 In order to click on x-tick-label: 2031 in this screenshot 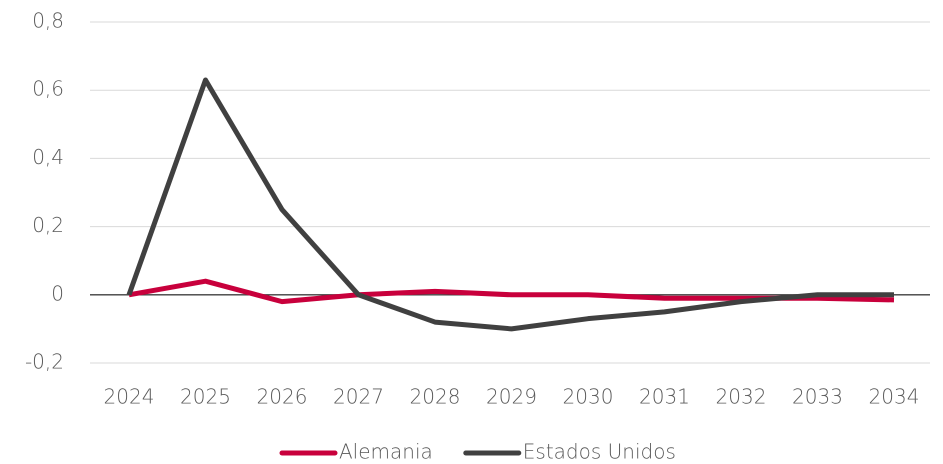, I will do `click(664, 397)`.